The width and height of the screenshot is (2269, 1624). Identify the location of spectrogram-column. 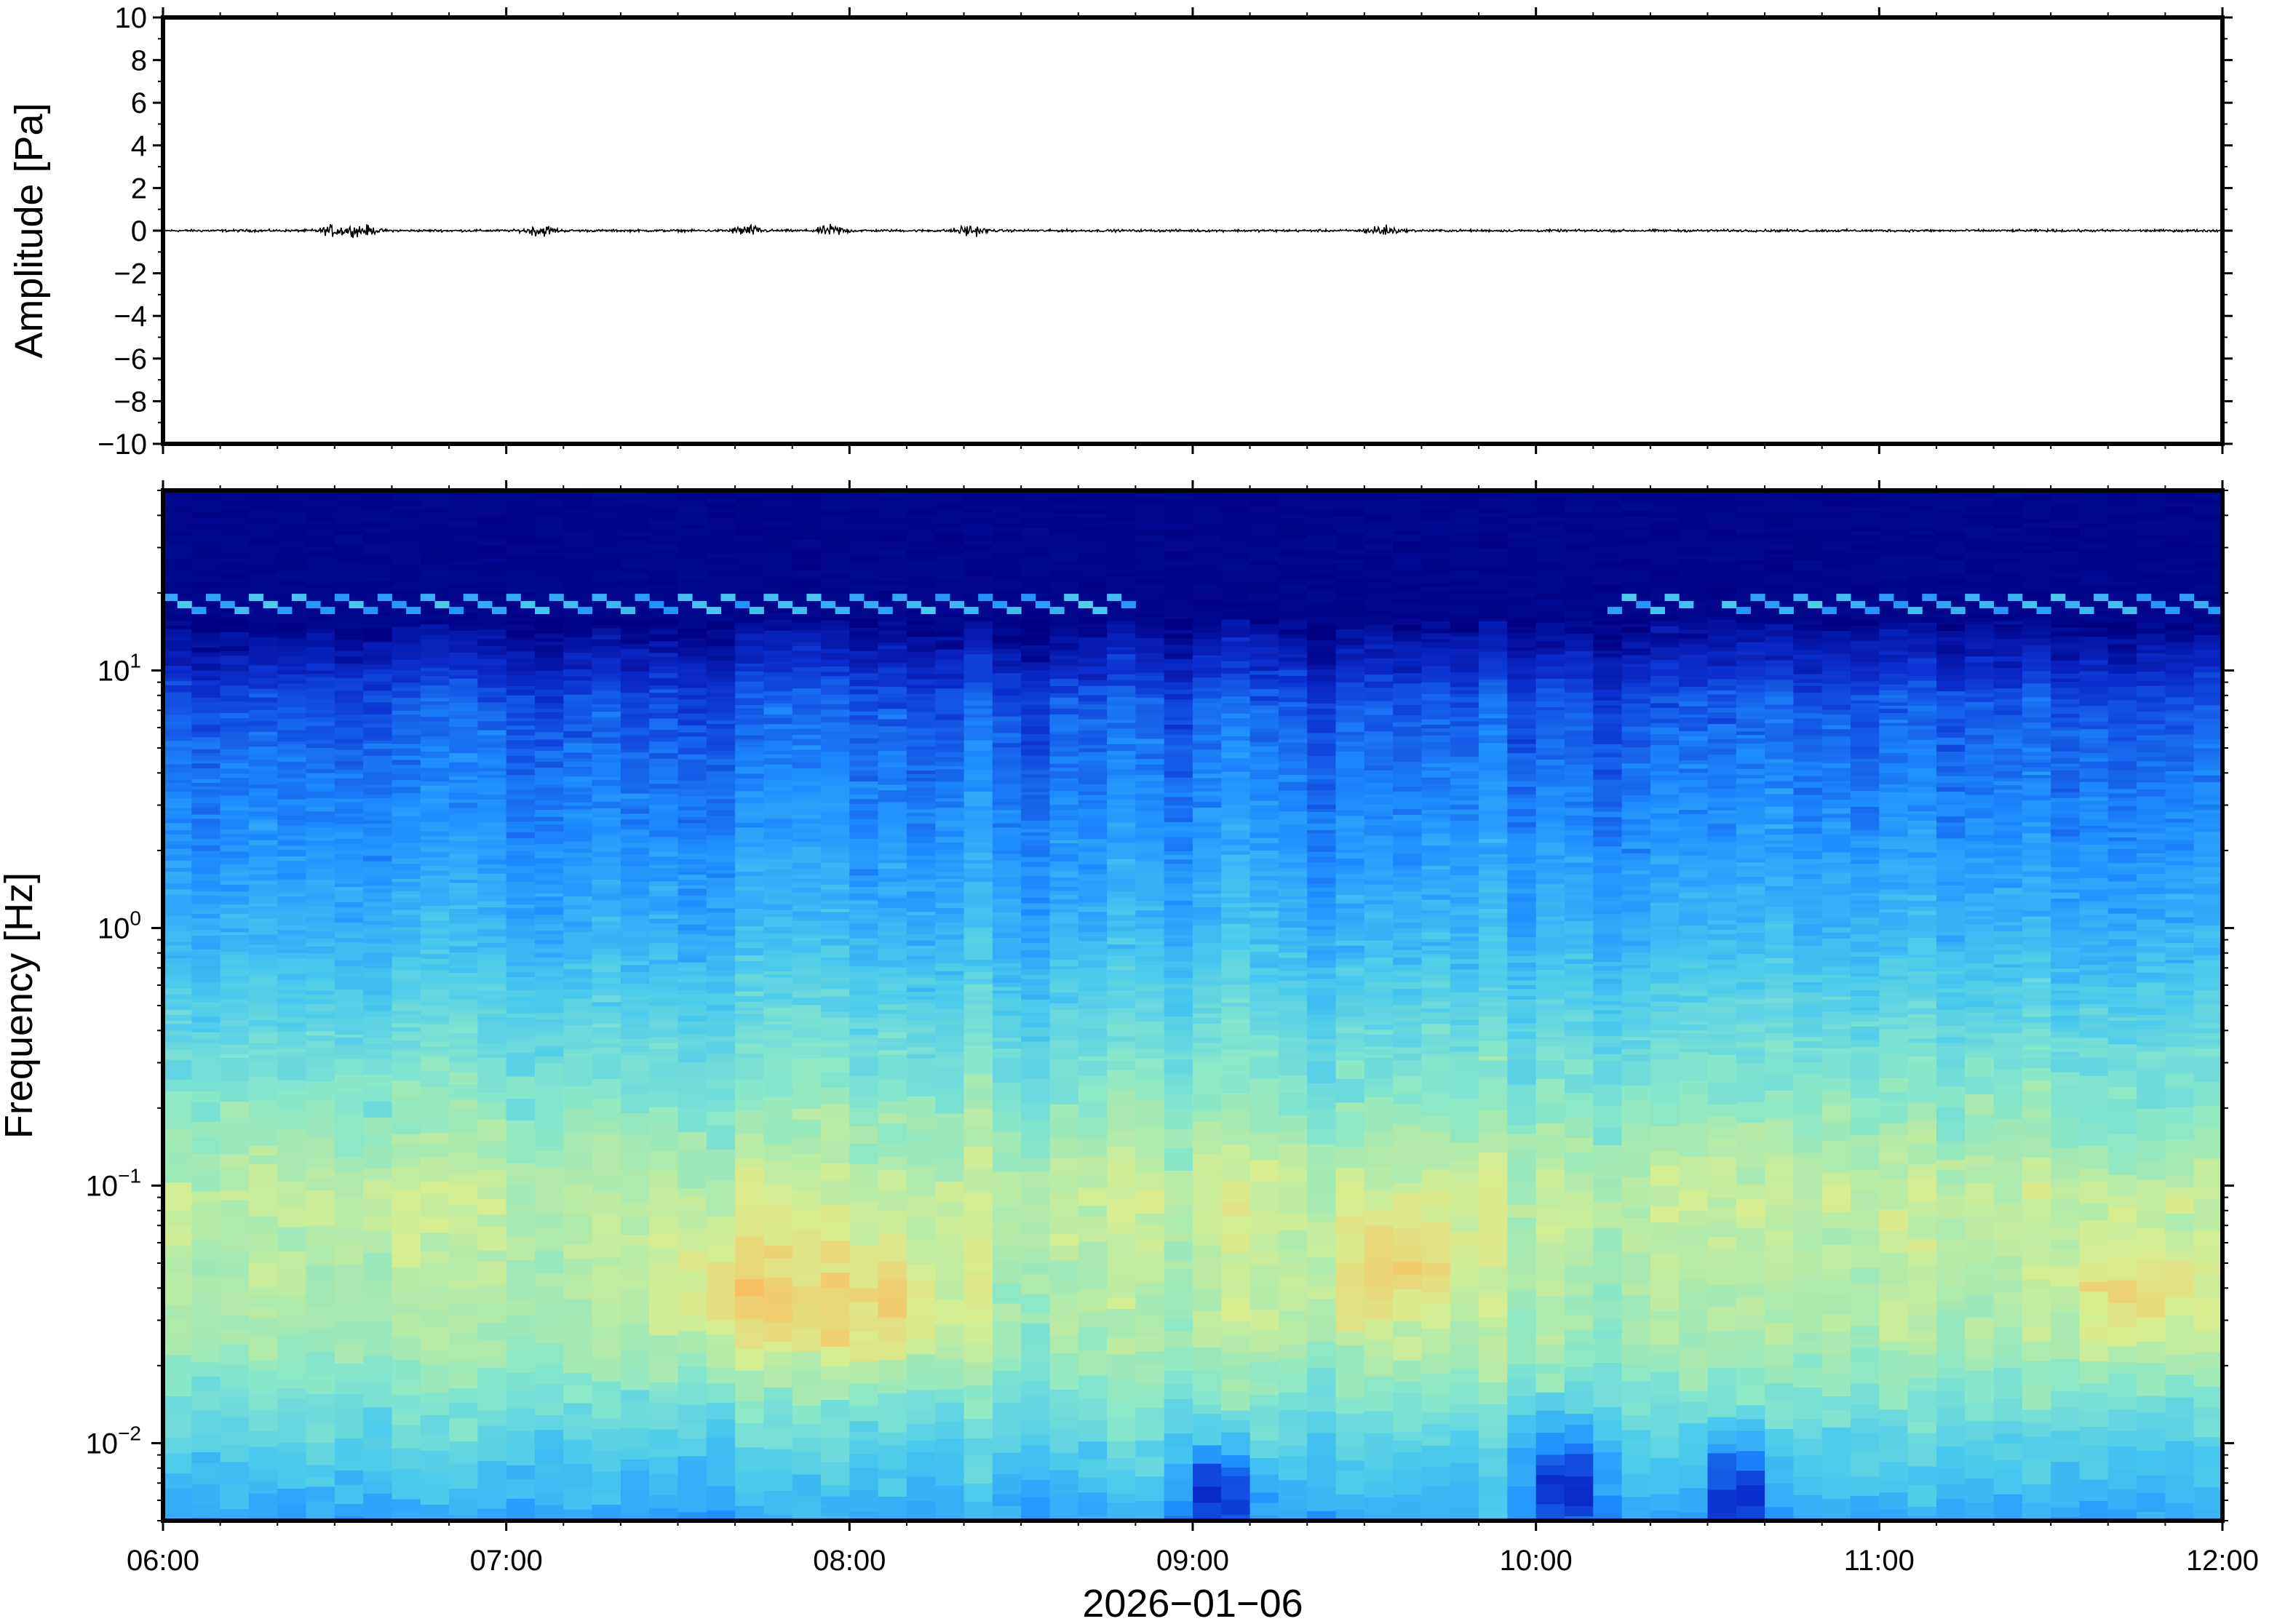
(1064, 1005).